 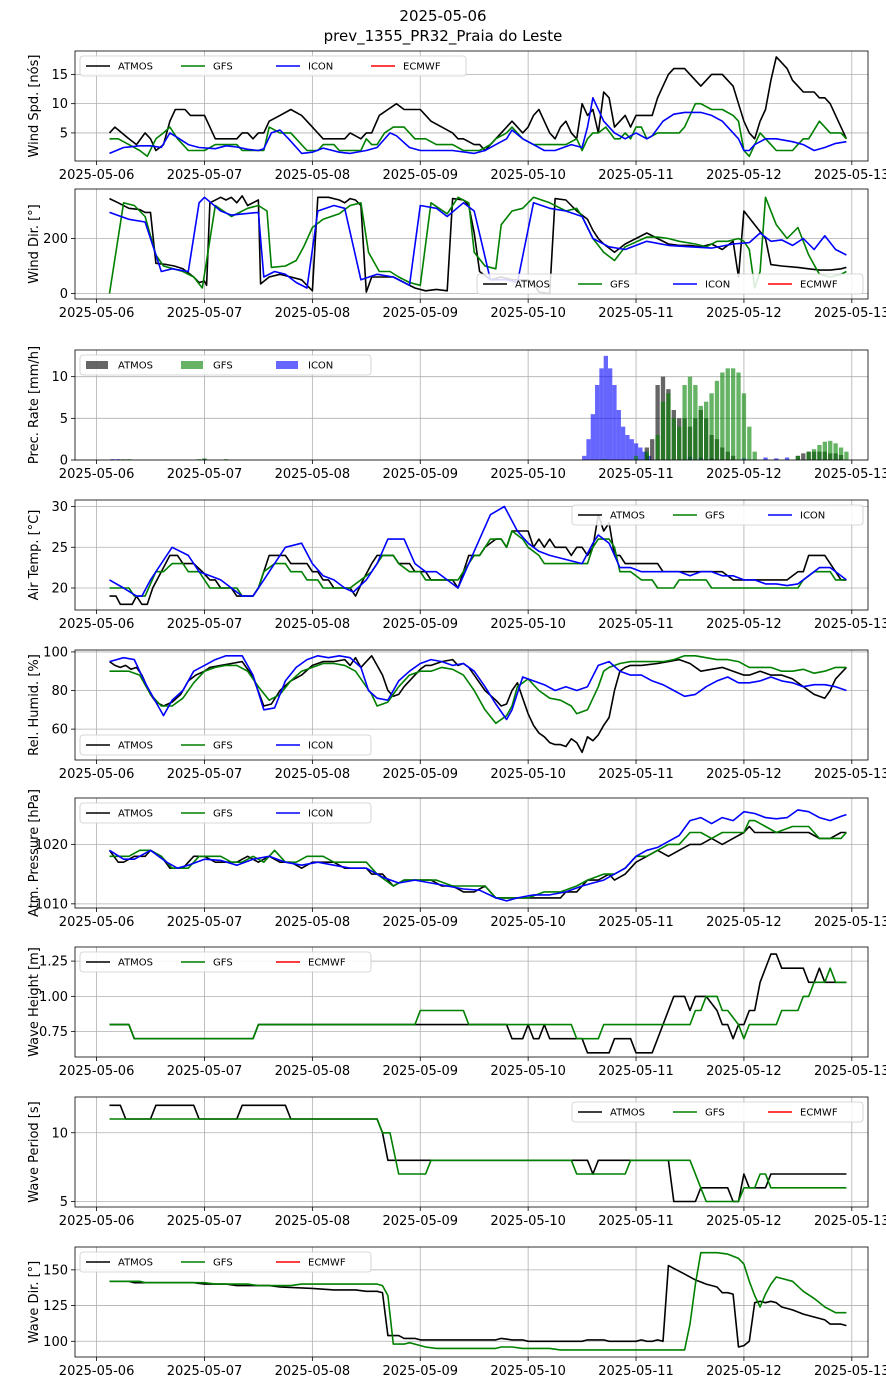 What do you see at coordinates (59, 691) in the screenshot?
I see `y-tick-label: 80` at bounding box center [59, 691].